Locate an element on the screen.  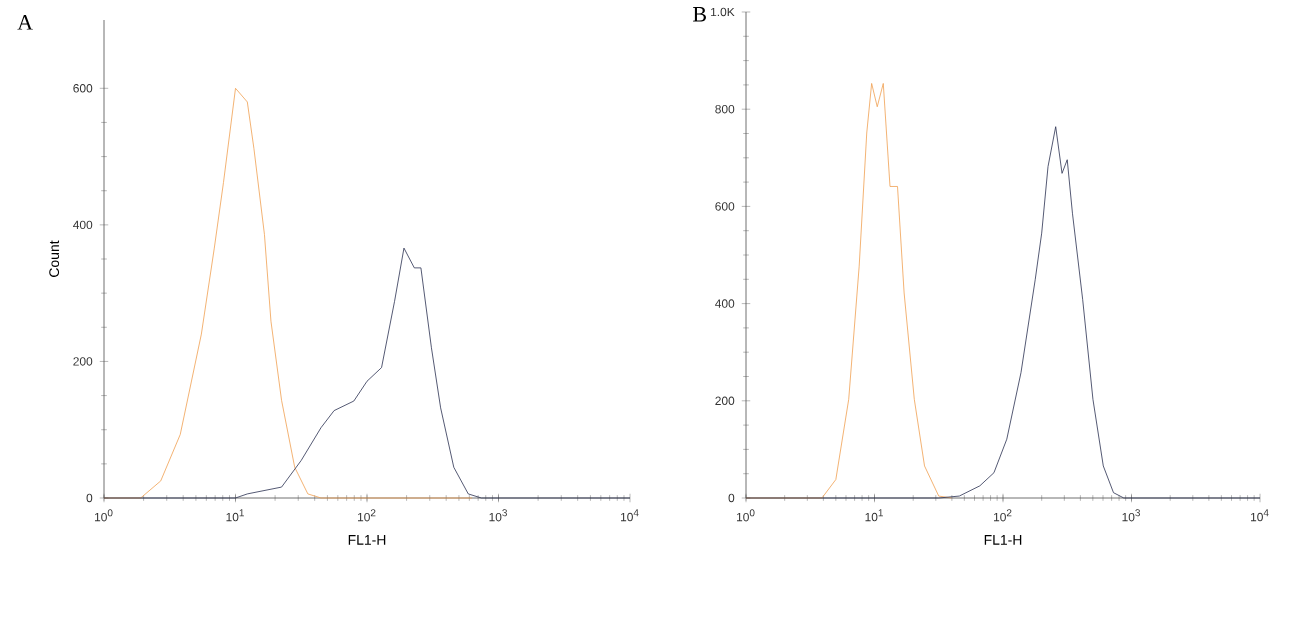
chart-title: B is located at coordinates (699, 14).